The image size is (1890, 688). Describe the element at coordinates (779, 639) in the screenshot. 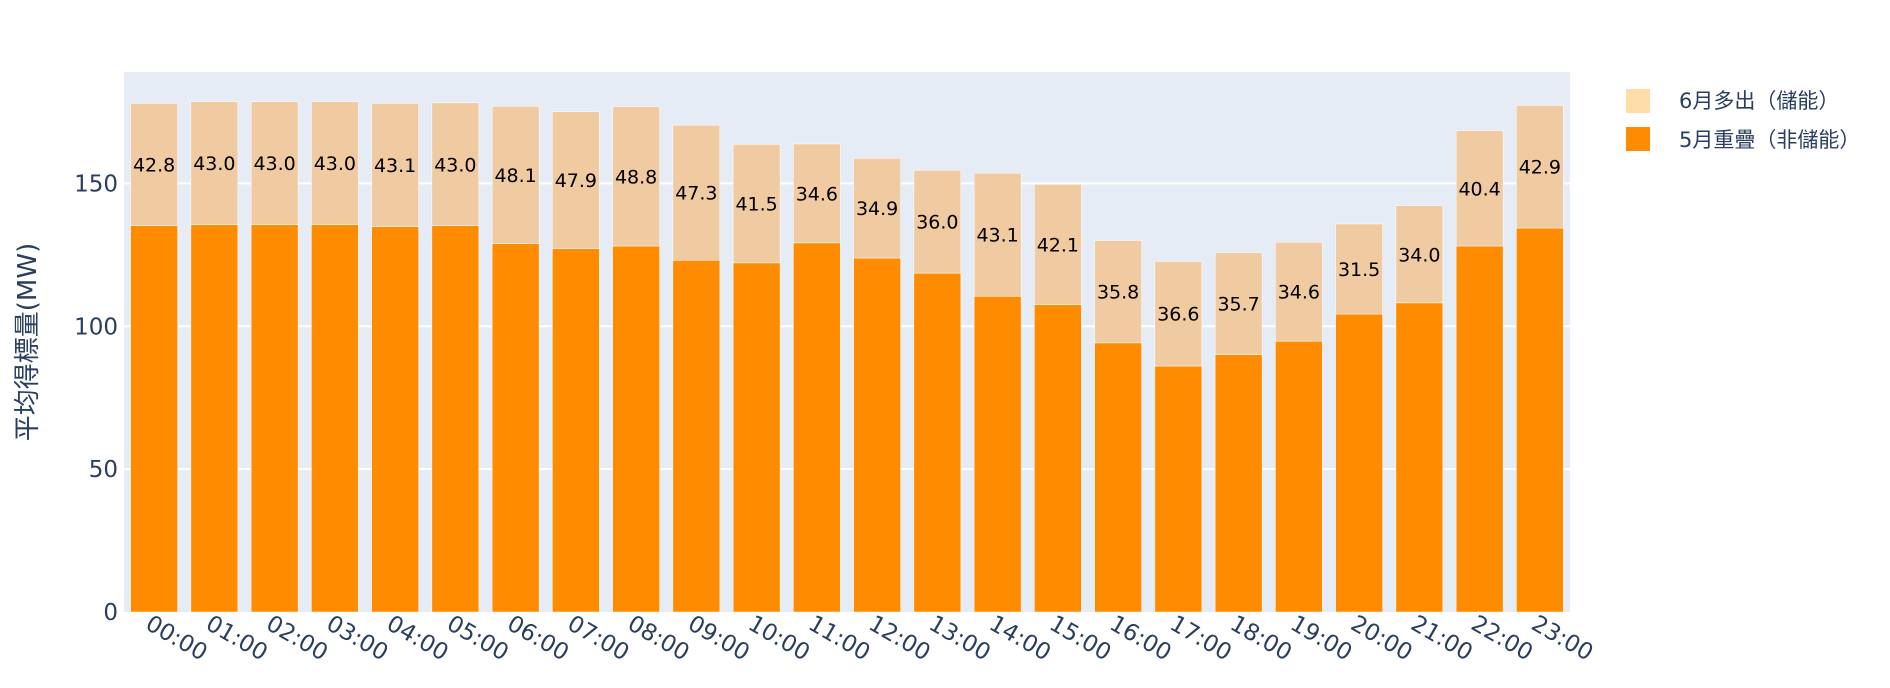

I see `x-tick-label: 10:00` at that location.